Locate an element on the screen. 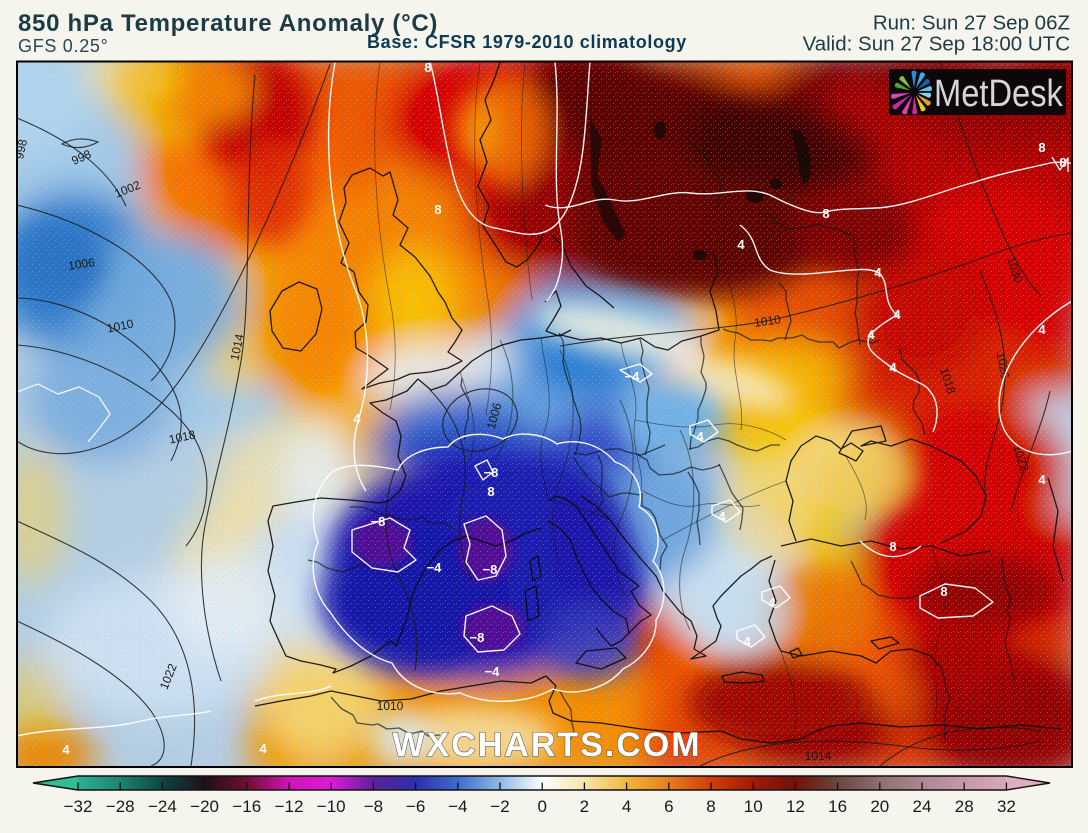 Image resolution: width=1088 pixels, height=833 pixels. svg-text: 2 is located at coordinates (584, 806).